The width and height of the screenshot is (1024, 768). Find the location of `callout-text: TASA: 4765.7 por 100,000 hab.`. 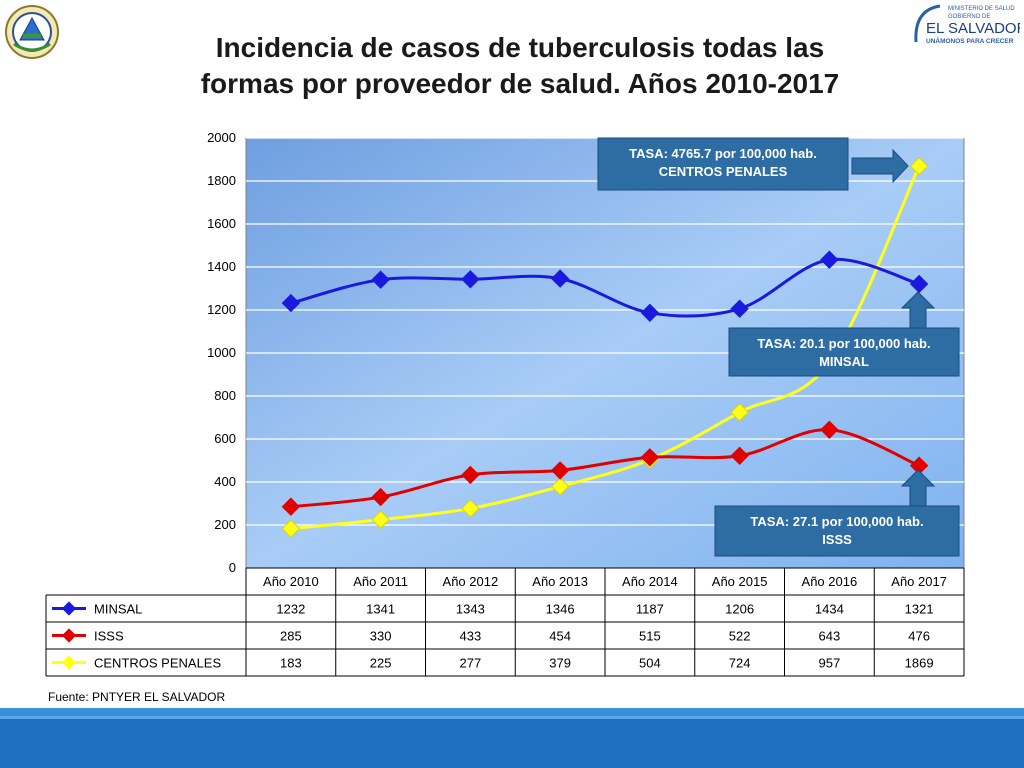

callout-text: TASA: 4765.7 por 100,000 hab. is located at coordinates (723, 153).